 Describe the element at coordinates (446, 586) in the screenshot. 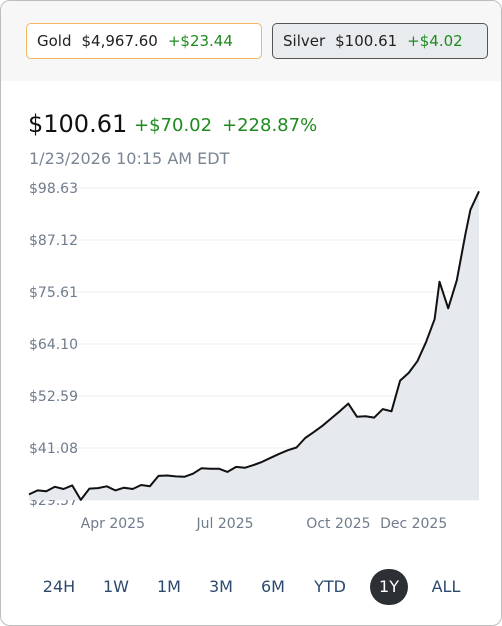

I see `range-button-all: ALL` at that location.